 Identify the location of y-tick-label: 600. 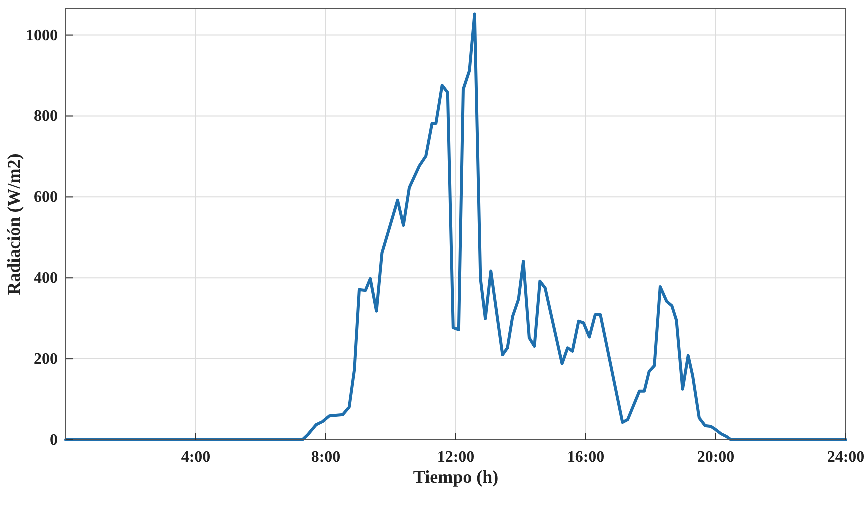
(46, 197).